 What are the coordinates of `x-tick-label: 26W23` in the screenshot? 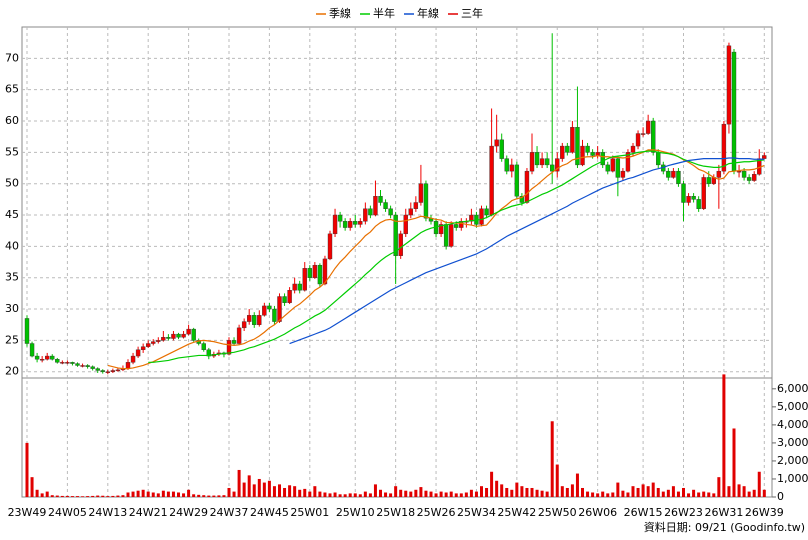 It's located at (683, 512).